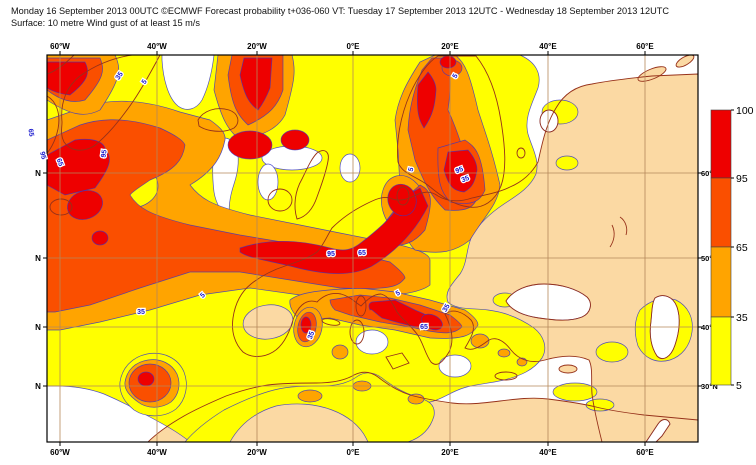 The width and height of the screenshot is (756, 465). Describe the element at coordinates (450, 452) in the screenshot. I see `longitude-label-bottom: 20°E` at that location.